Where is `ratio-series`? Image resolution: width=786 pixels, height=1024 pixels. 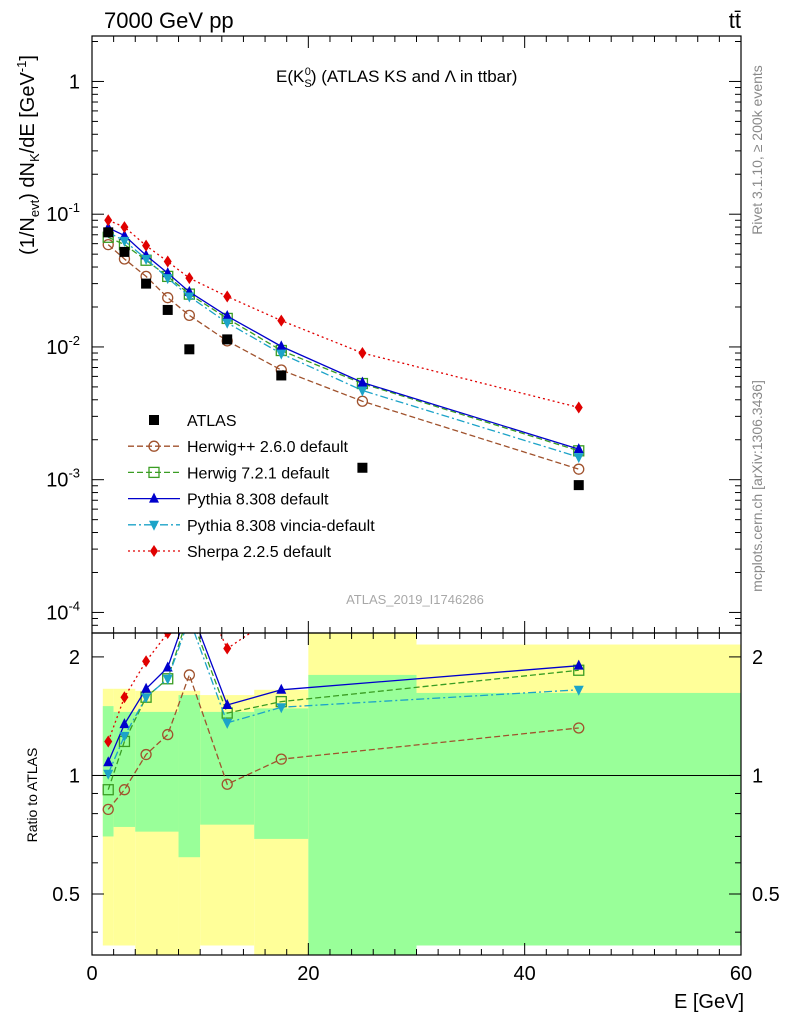 ratio-series is located at coordinates (343, 724).